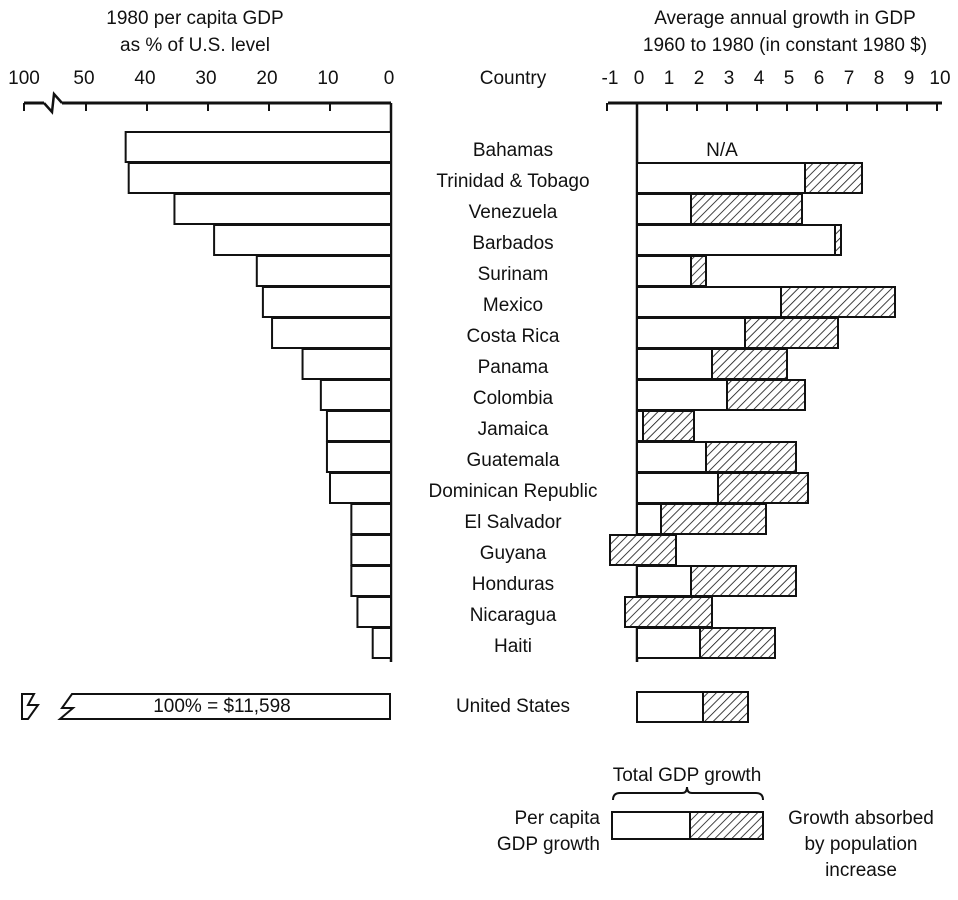 Image resolution: width=958 pixels, height=900 pixels. What do you see at coordinates (639, 78) in the screenshot?
I see `right-tick-label: 0` at bounding box center [639, 78].